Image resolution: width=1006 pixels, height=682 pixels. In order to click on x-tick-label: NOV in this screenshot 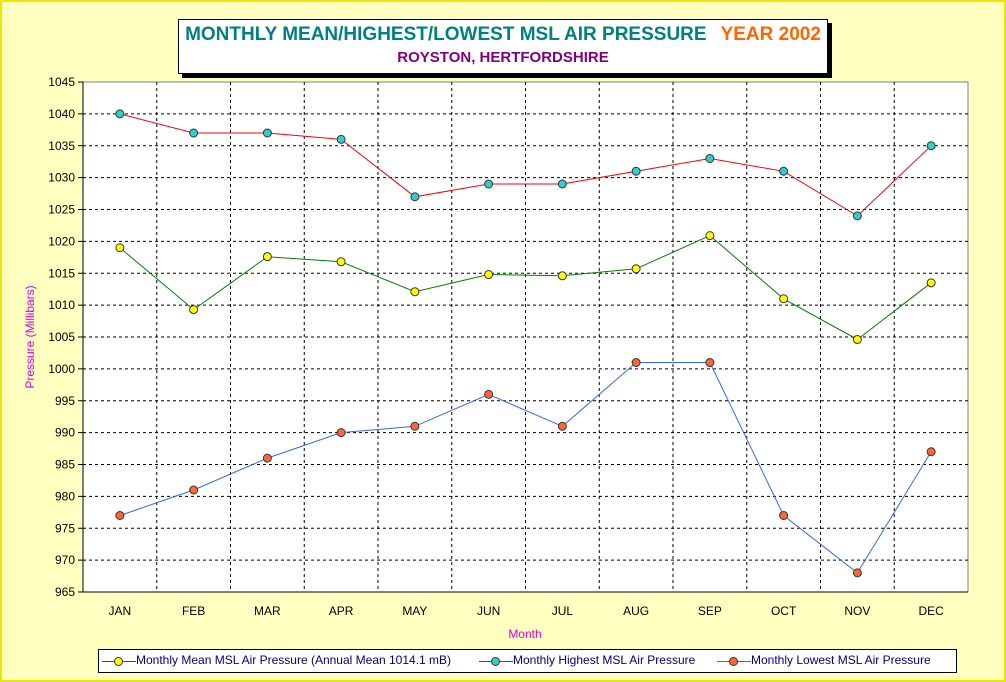, I will do `click(857, 611)`.